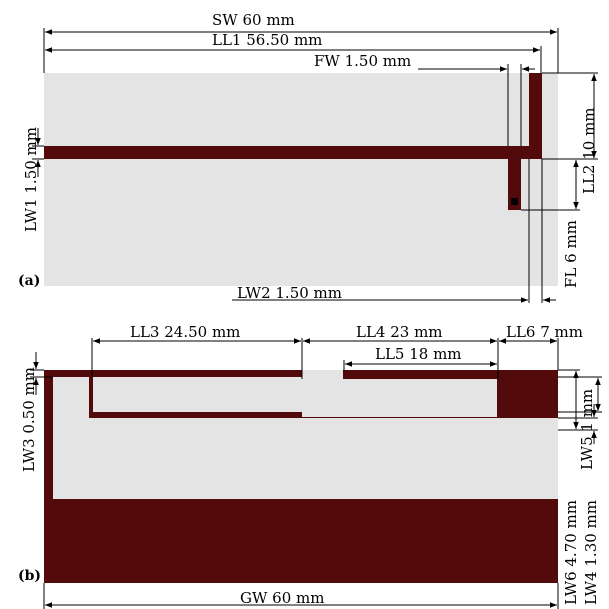 The image size is (609, 609). What do you see at coordinates (544, 332) in the screenshot?
I see `ll6-label: LL6 7 mm` at bounding box center [544, 332].